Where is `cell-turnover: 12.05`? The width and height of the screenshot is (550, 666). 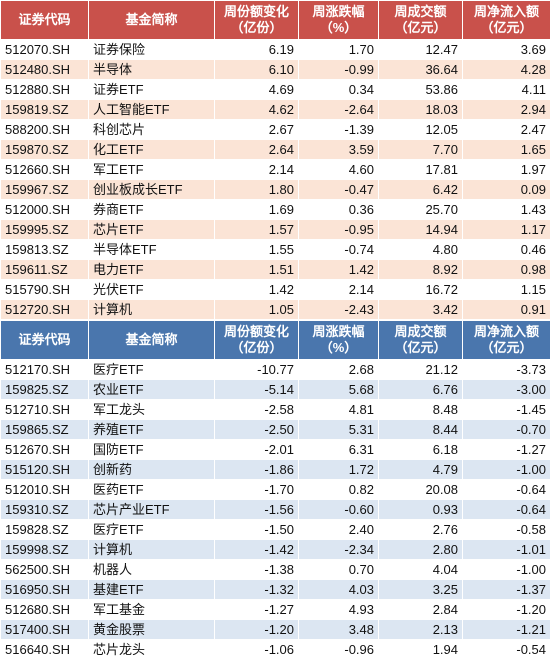 cell-turnover: 12.05 is located at coordinates (420, 129).